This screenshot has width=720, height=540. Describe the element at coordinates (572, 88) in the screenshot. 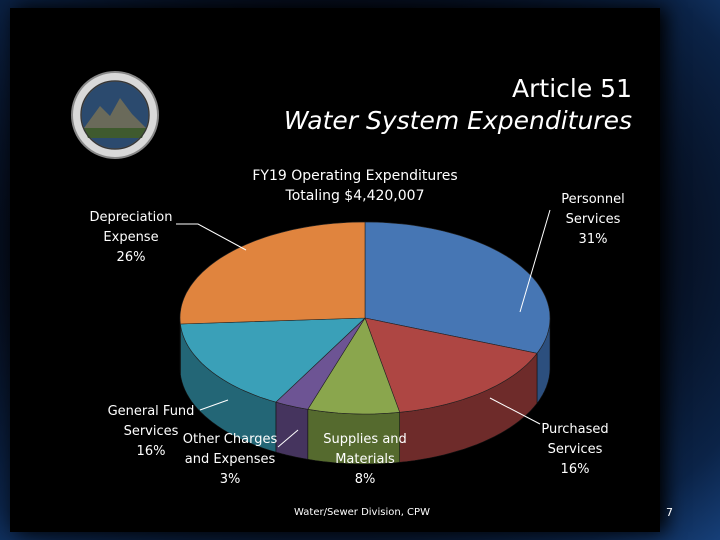

I see `slide-title: Article 51` at that location.